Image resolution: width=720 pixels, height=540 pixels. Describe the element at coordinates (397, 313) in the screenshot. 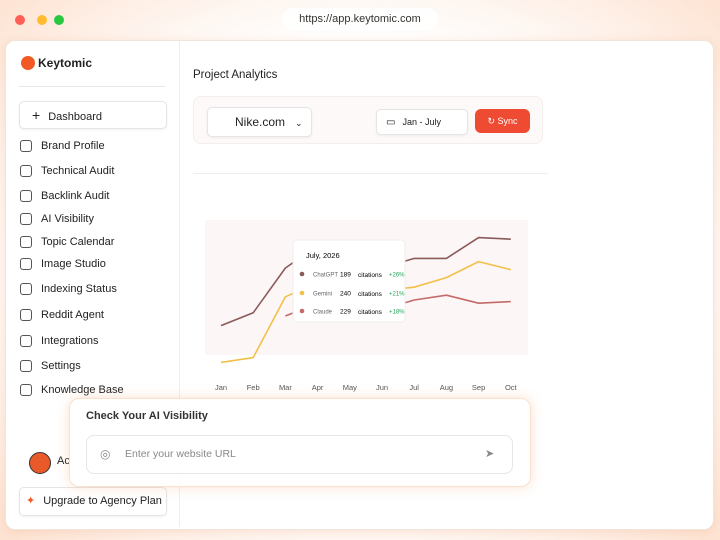

I see `tooltip-change: +18%` at that location.